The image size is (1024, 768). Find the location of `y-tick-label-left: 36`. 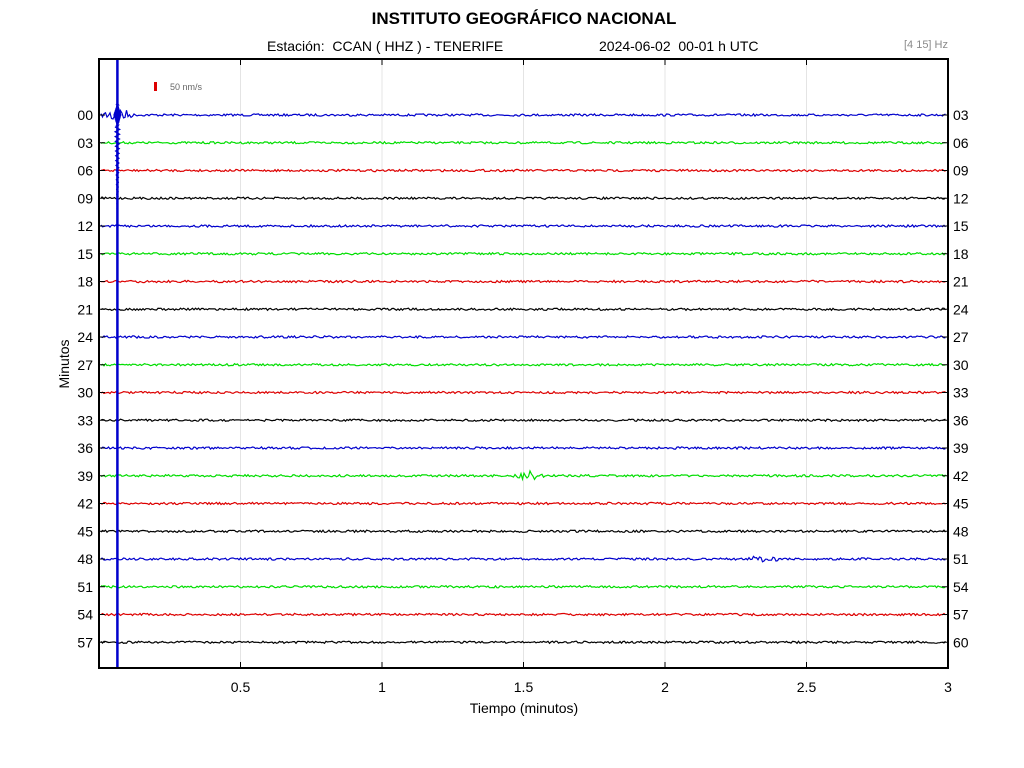

y-tick-label-left: 36 is located at coordinates (85, 448).